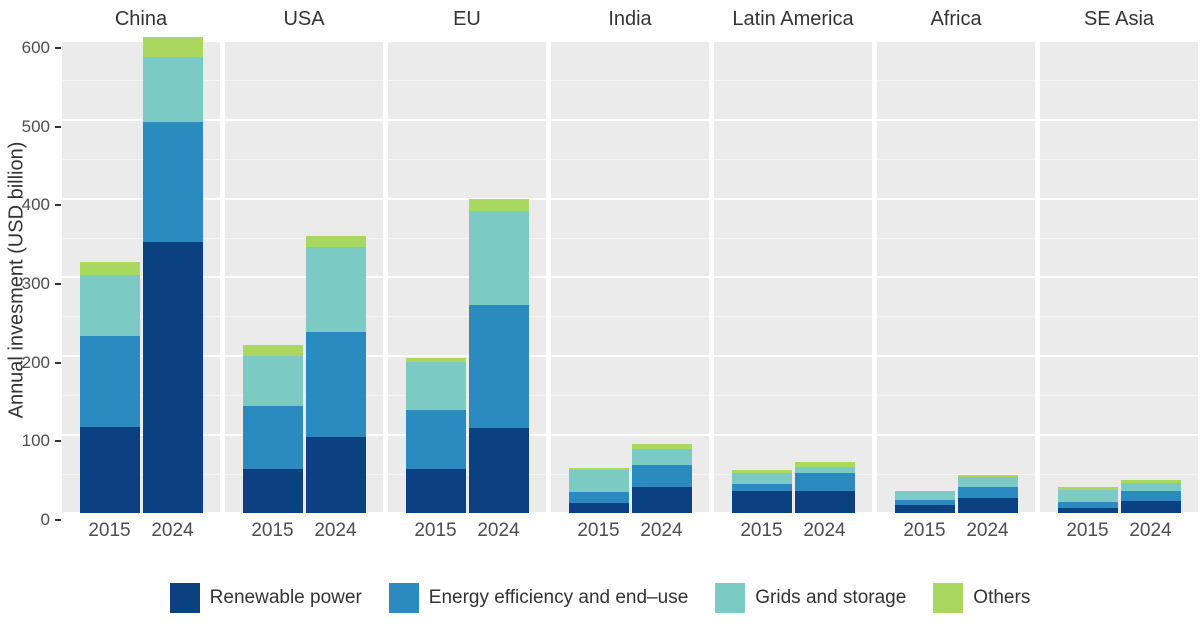 The width and height of the screenshot is (1200, 628). I want to click on x-tick-label: 2024, so click(1150, 531).